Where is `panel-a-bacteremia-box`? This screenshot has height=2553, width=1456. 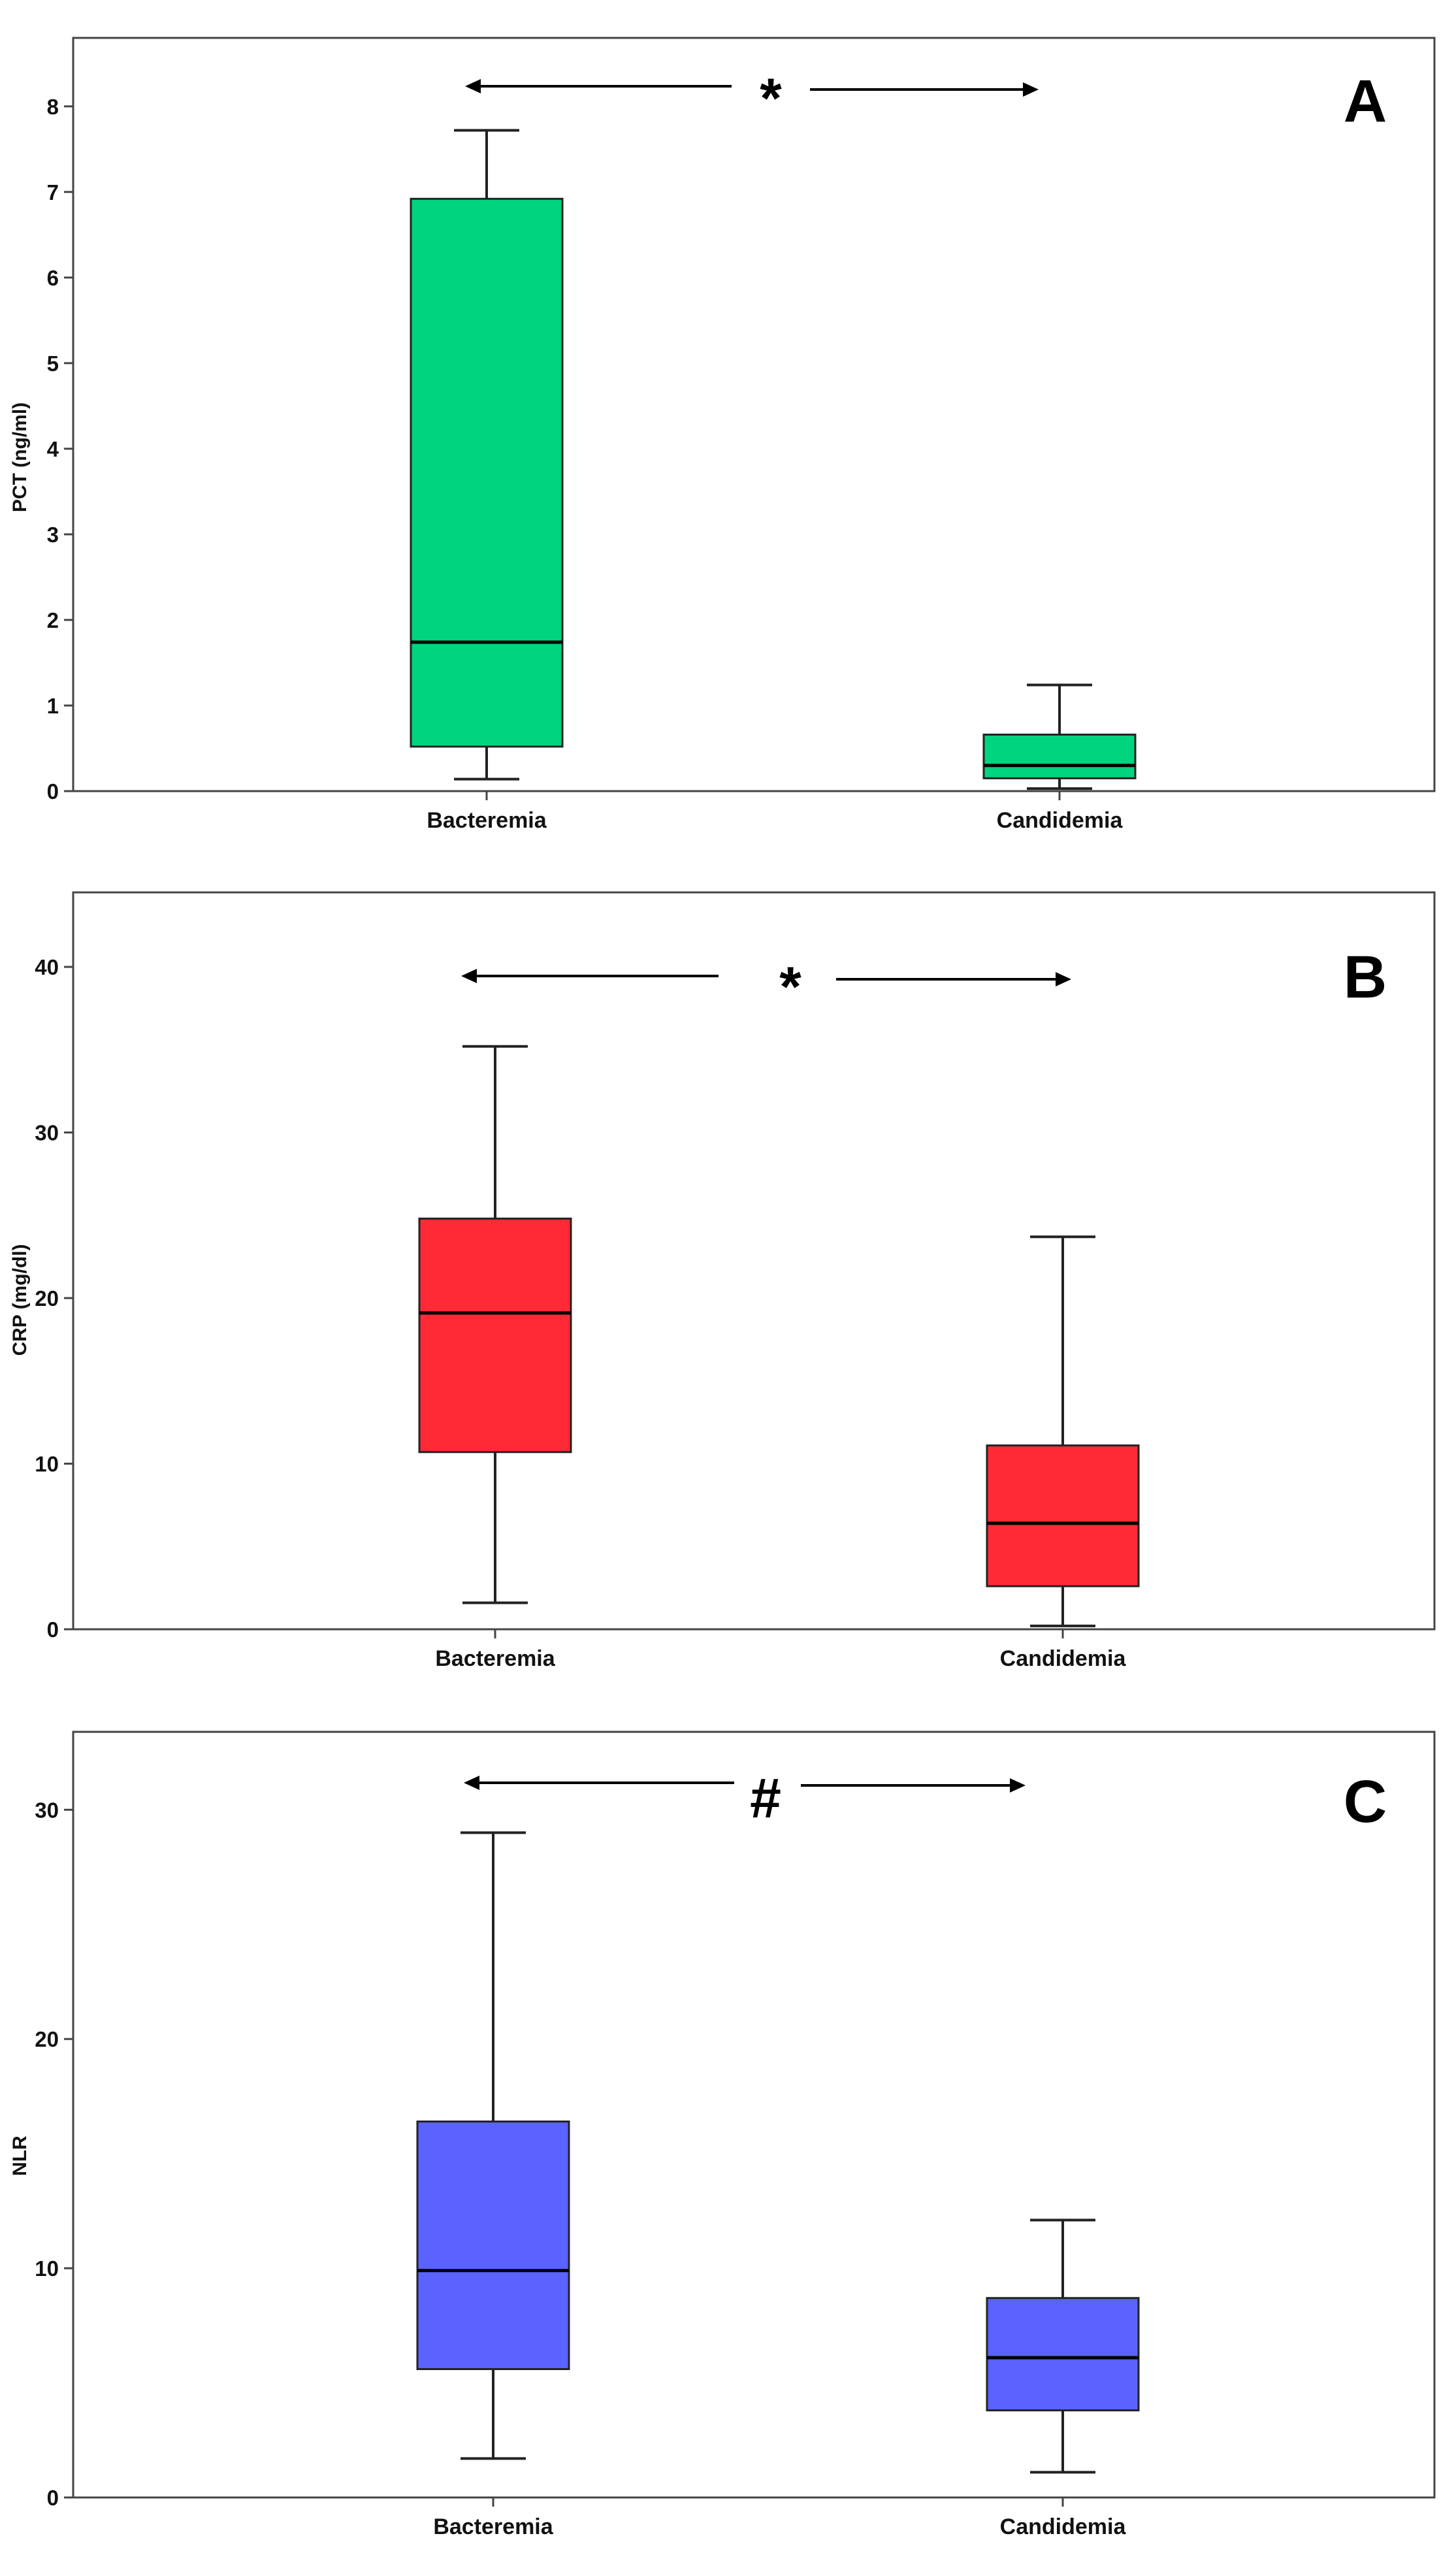 panel-a-bacteremia-box is located at coordinates (487, 472).